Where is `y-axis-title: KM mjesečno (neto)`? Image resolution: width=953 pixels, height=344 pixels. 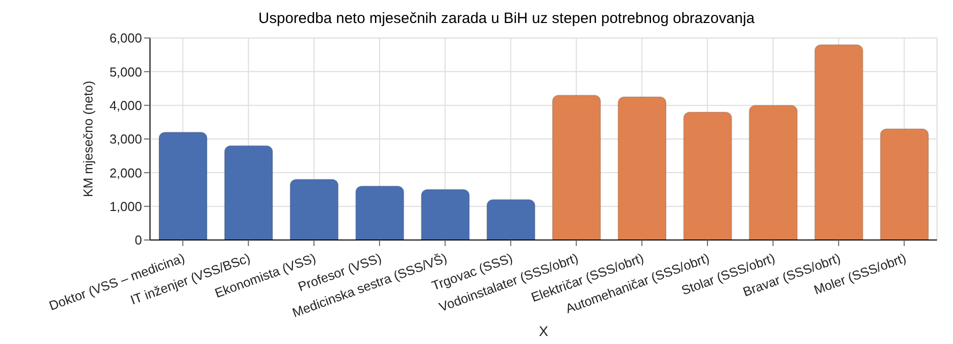
y-axis-title: KM mjesečno (neto) is located at coordinates (88, 139).